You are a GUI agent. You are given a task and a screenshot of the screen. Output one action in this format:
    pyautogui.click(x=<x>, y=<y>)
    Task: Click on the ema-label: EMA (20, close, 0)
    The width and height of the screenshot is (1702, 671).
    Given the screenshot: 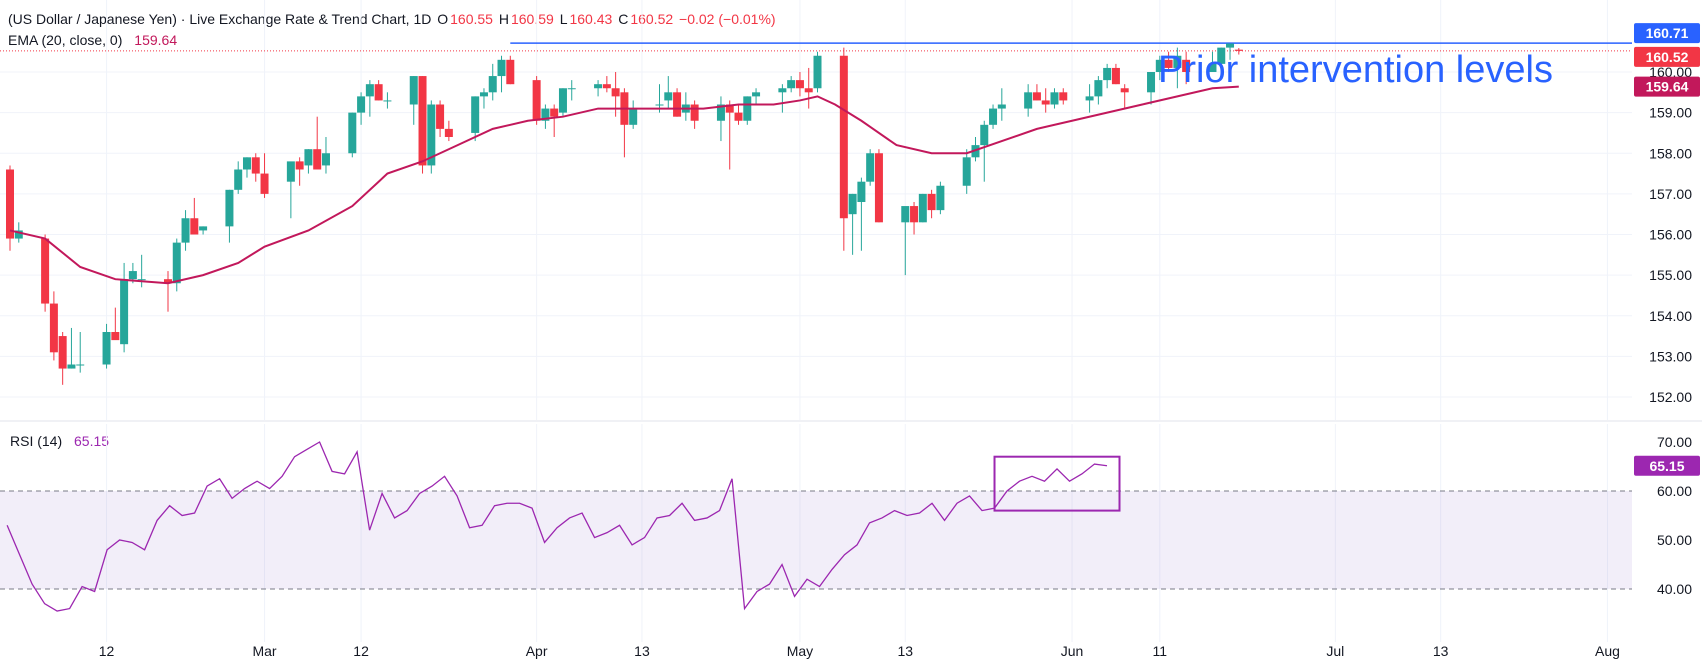 What is the action you would take?
    pyautogui.click(x=65, y=40)
    